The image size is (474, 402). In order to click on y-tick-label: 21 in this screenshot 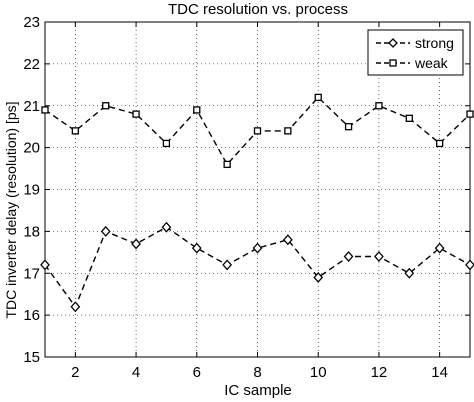, I will do `click(31, 106)`.